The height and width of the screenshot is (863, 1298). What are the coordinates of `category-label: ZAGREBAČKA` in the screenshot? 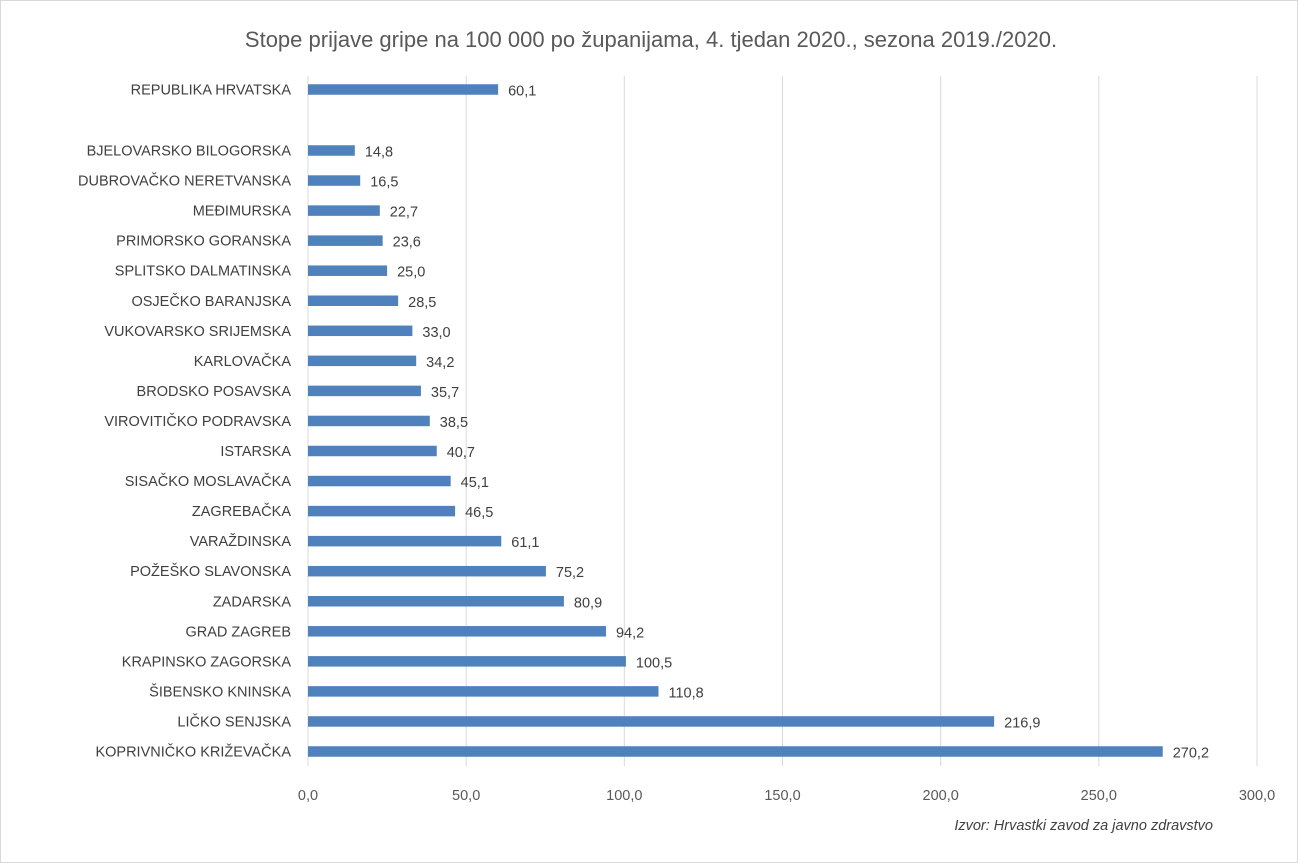 It's located at (241, 511).